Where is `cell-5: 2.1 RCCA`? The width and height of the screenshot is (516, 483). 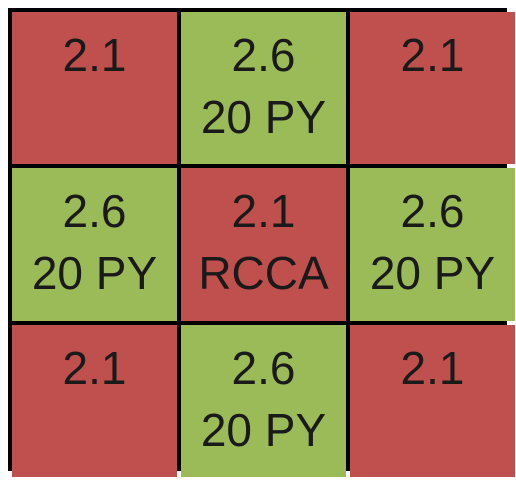
cell-5: 2.1 RCCA is located at coordinates (263, 244).